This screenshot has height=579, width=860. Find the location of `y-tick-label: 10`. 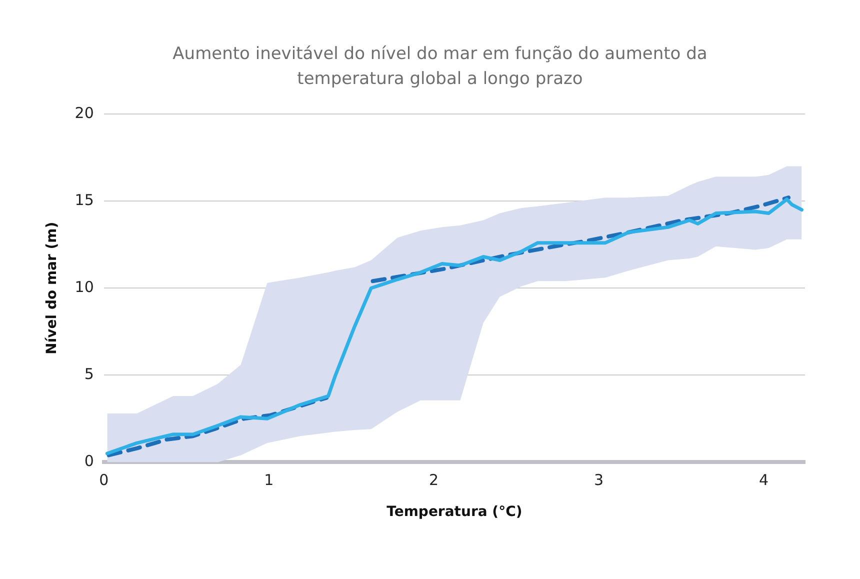

y-tick-label: 10 is located at coordinates (84, 287).